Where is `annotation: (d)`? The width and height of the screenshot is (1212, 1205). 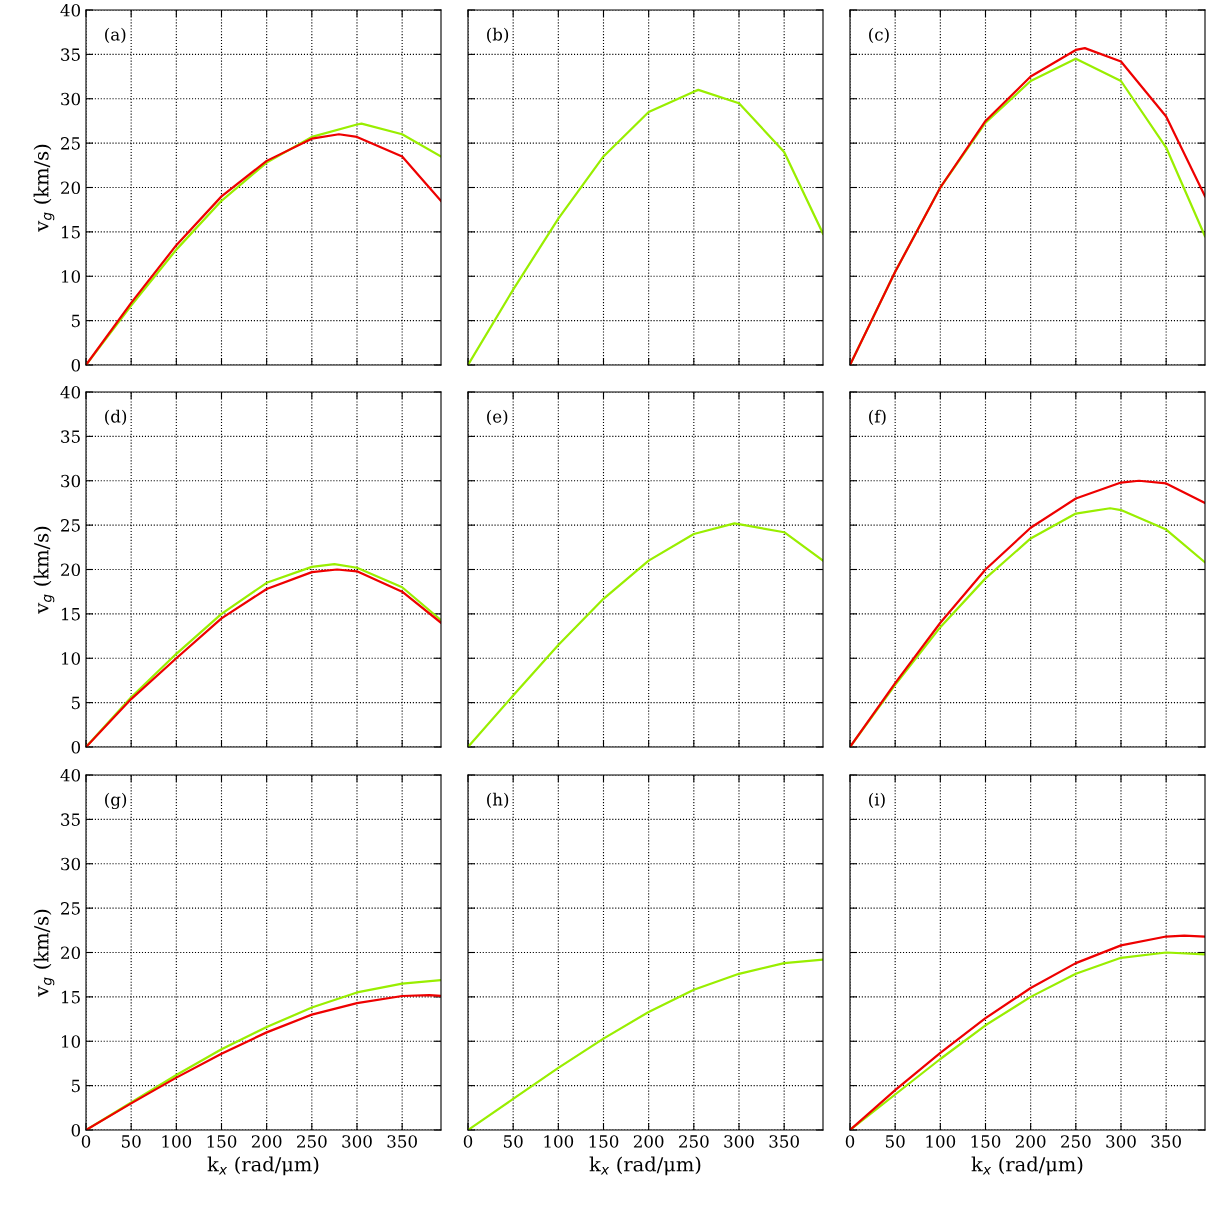 annotation: (d) is located at coordinates (116, 417).